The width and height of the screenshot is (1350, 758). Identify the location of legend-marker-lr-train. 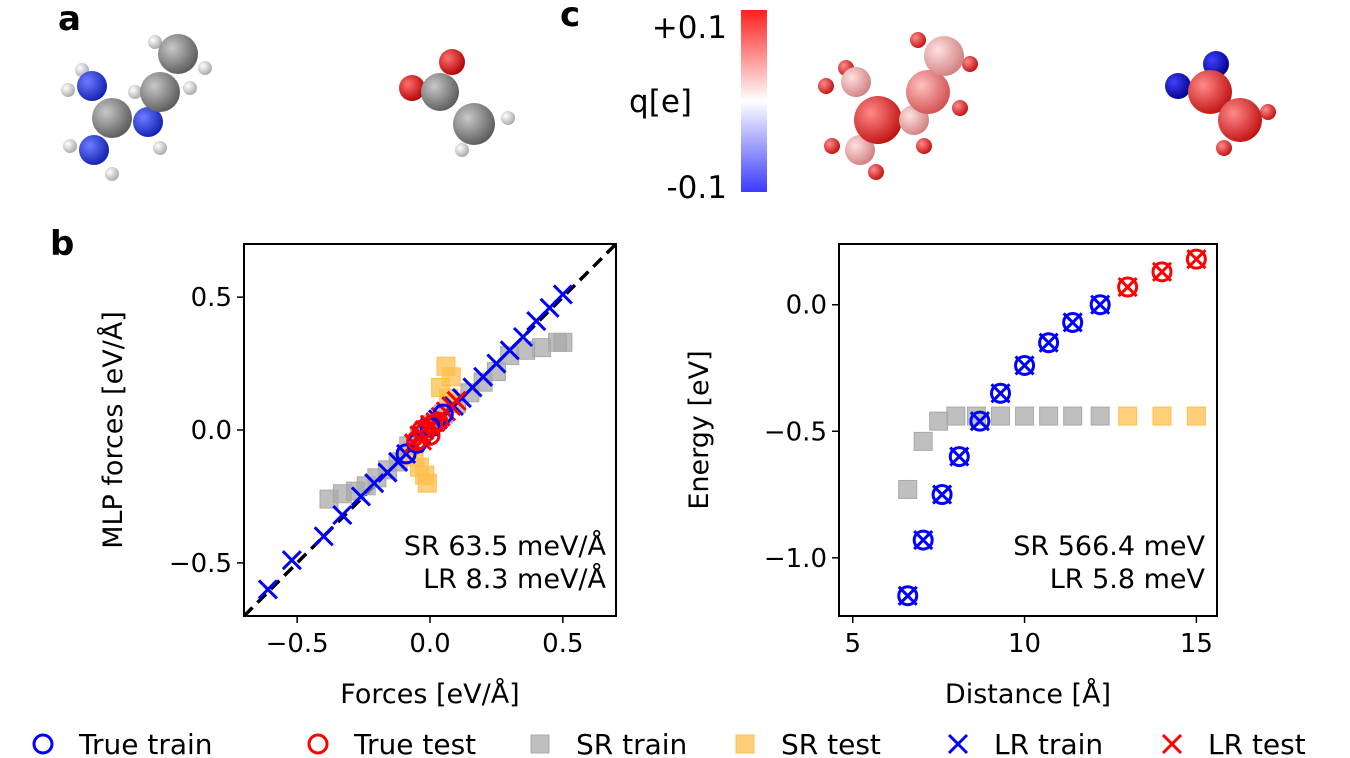
(958, 744).